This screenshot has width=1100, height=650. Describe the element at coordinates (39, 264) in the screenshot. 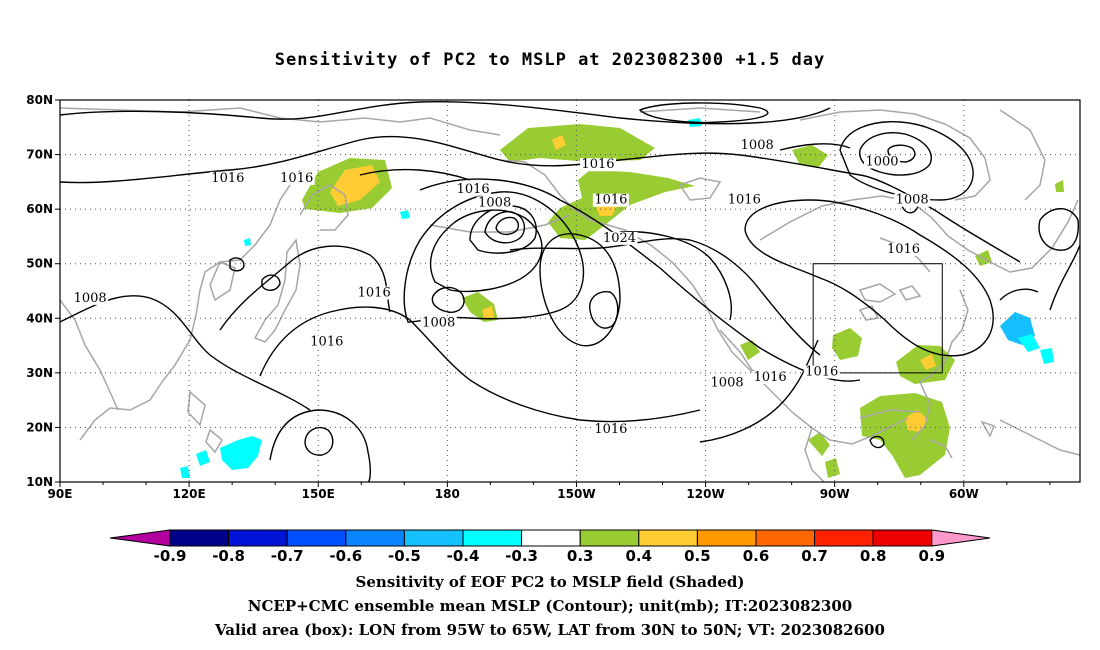

I see `lat-label: 50N` at that location.